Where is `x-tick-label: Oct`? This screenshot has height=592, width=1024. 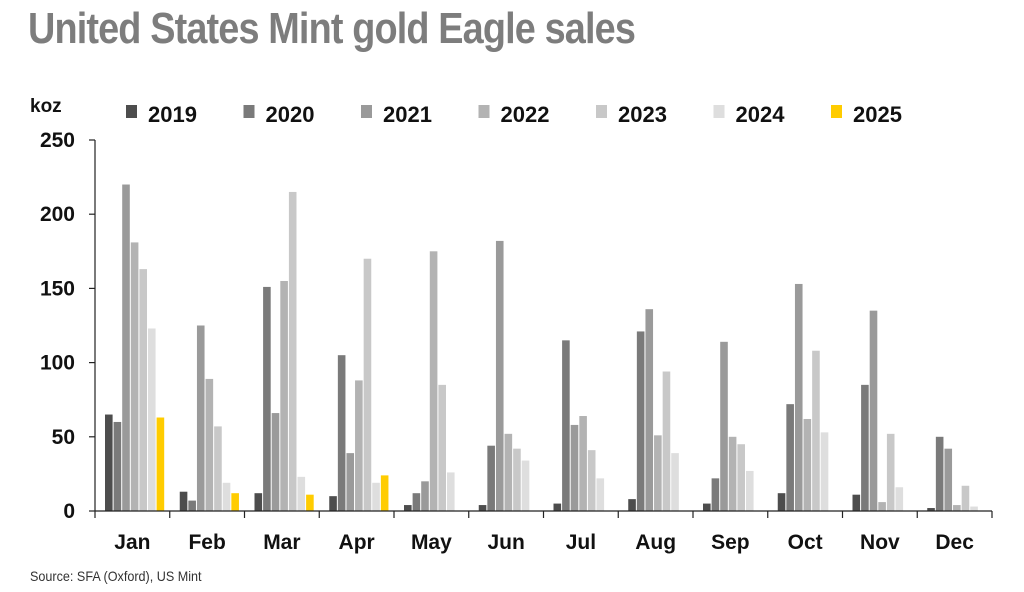
x-tick-label: Oct is located at coordinates (805, 542).